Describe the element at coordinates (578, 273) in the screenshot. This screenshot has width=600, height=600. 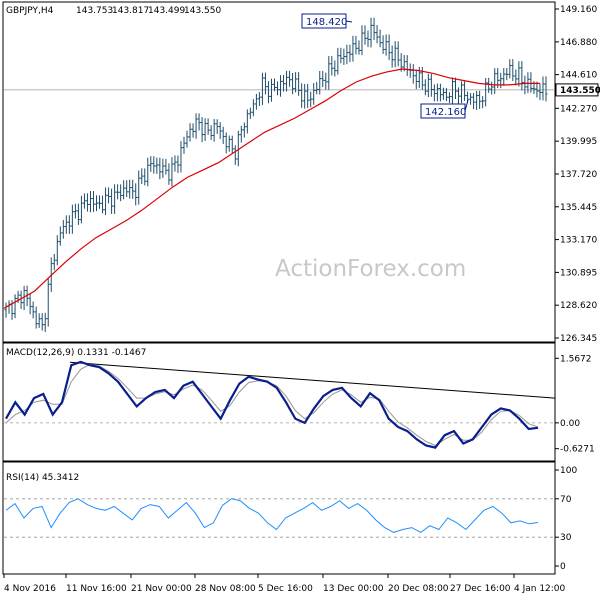
I see `price-tick-label: 130.895` at that location.